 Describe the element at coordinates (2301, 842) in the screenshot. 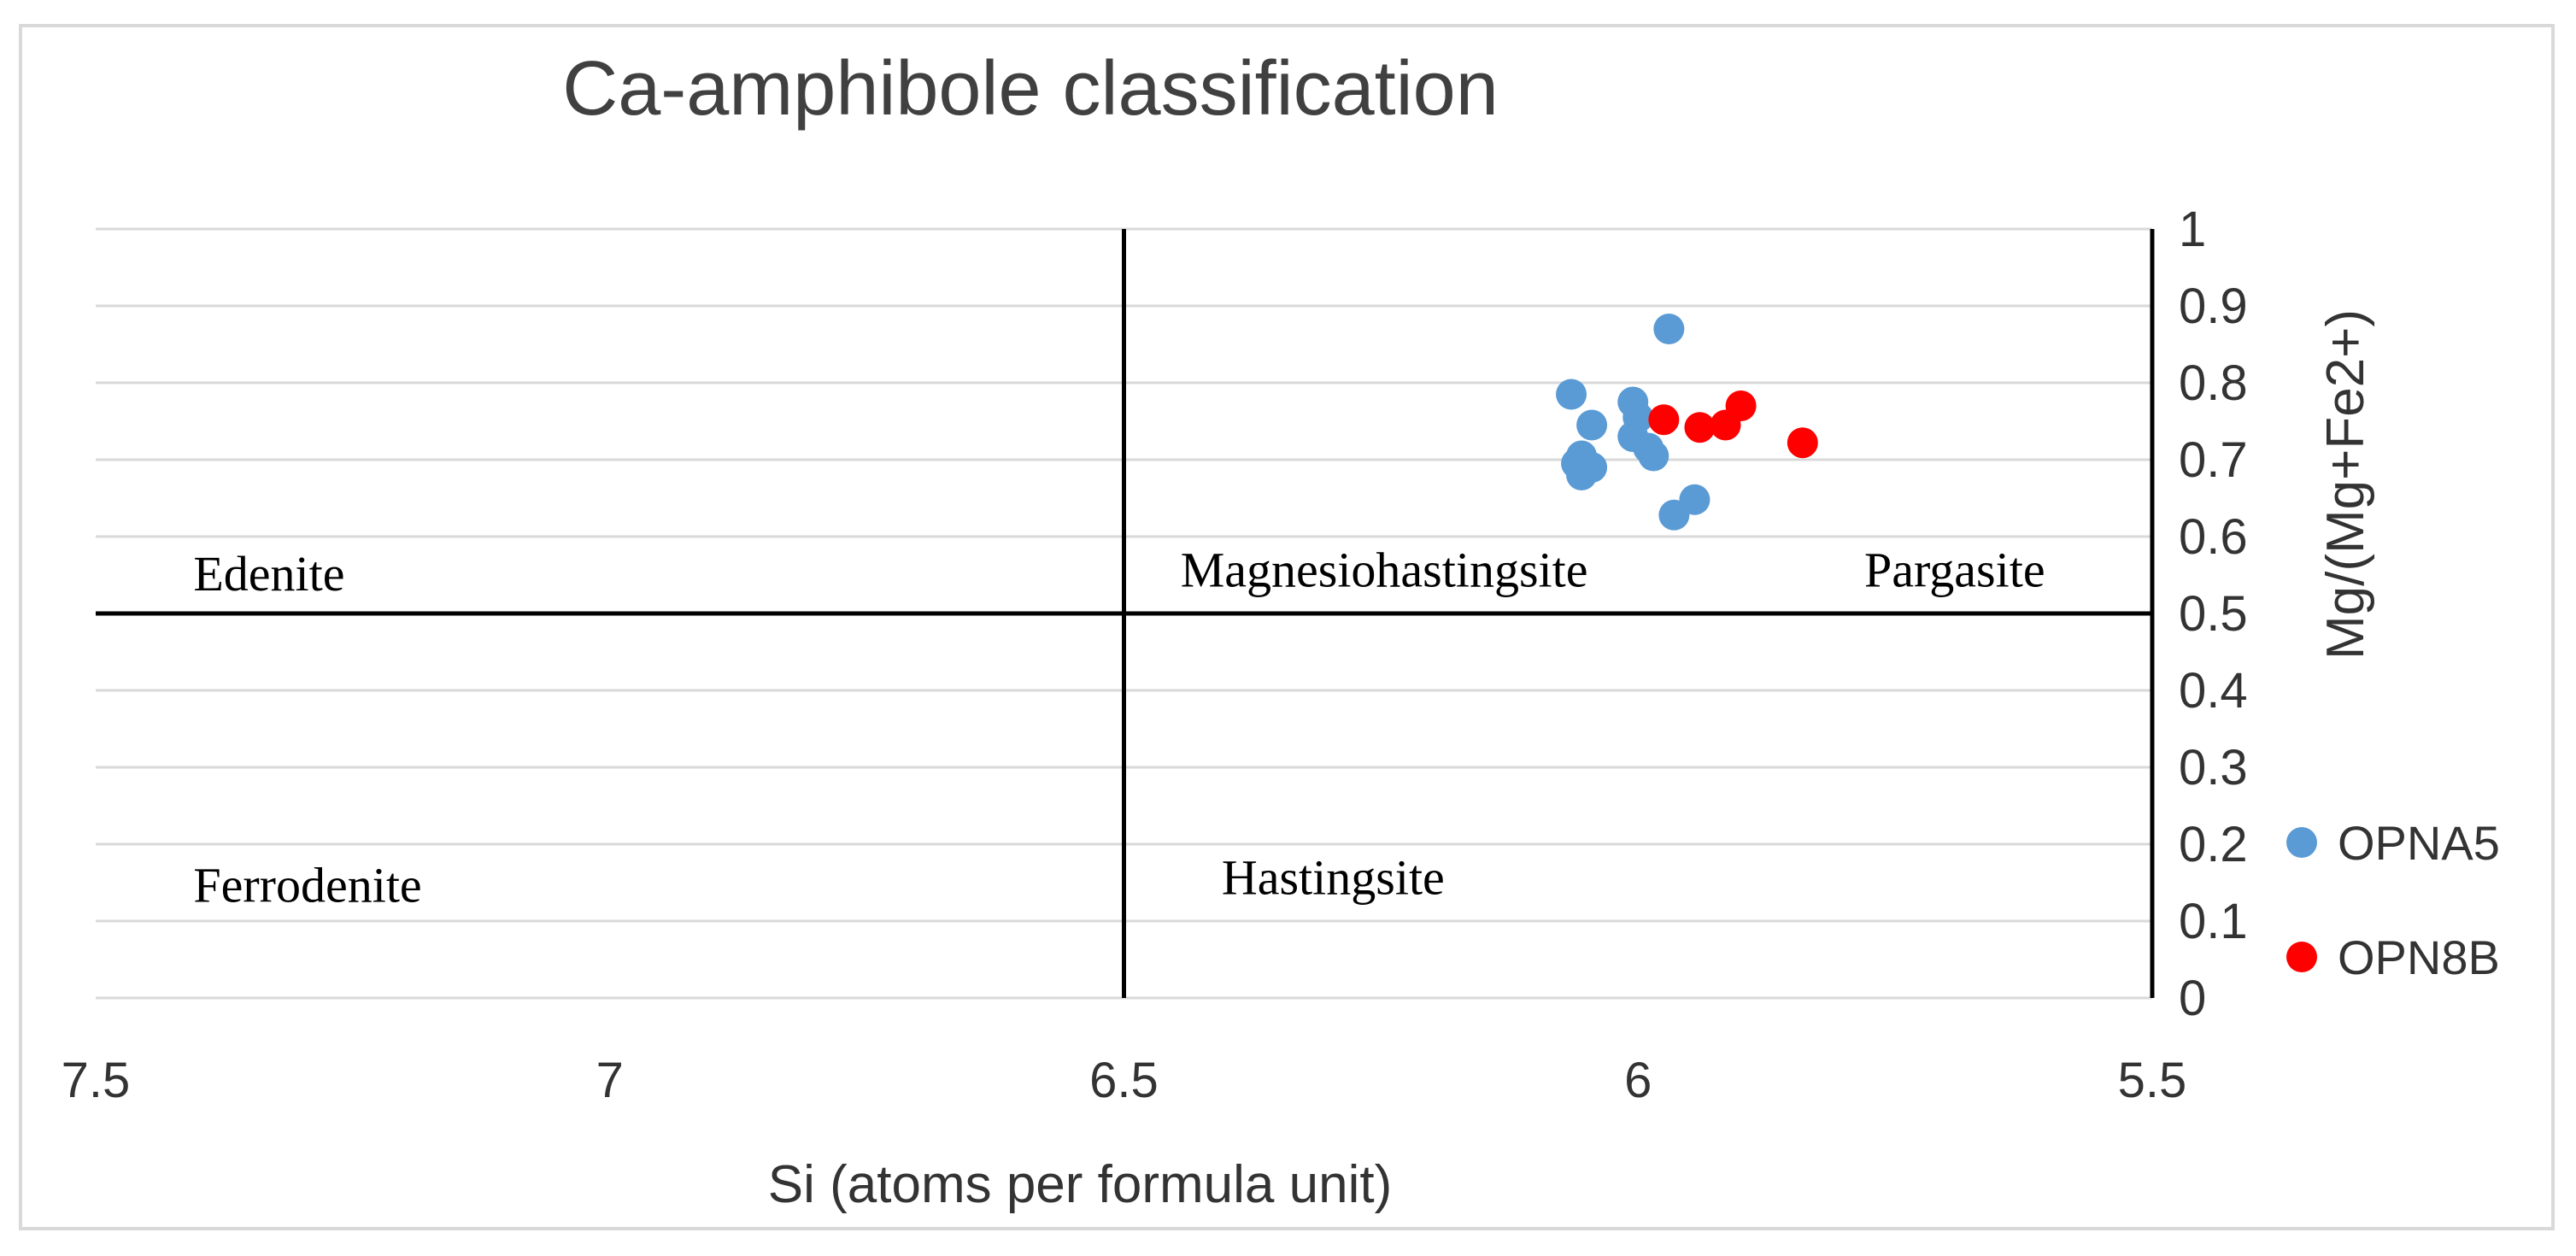

I see `legend-marker-opna5` at that location.